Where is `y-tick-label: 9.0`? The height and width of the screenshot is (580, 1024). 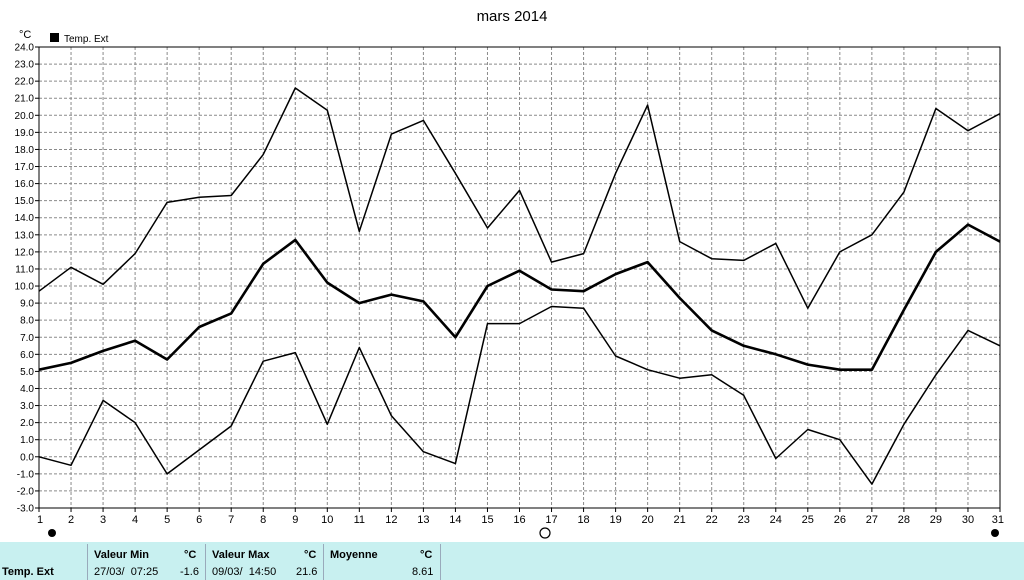
y-tick-label: 9.0 is located at coordinates (27, 304).